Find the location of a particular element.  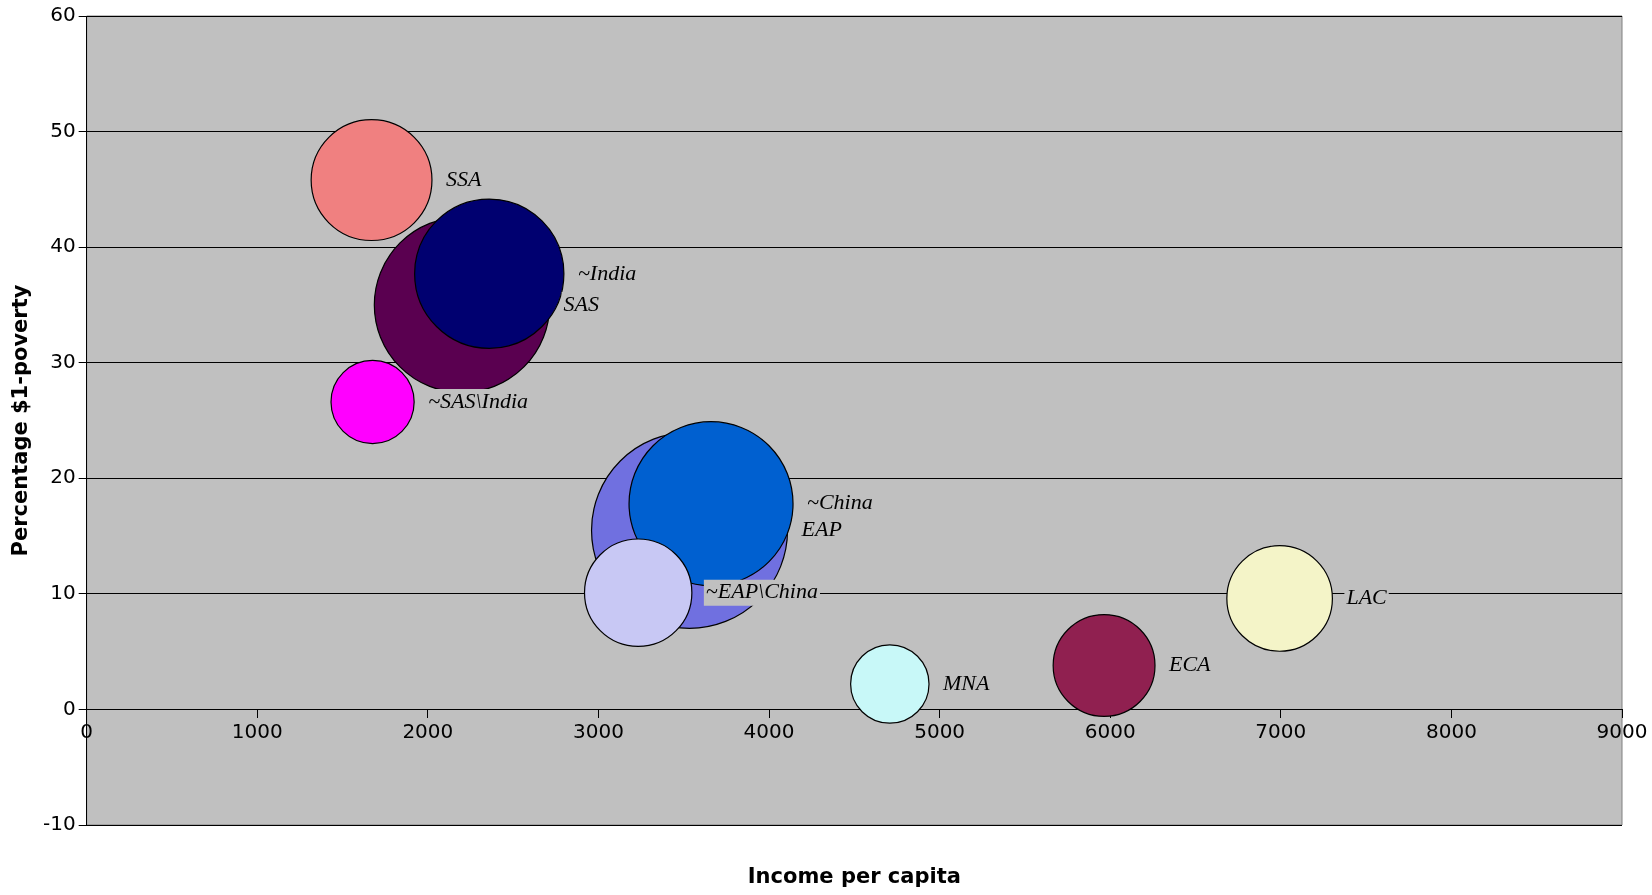

x-tick-label: 5000 is located at coordinates (940, 730).